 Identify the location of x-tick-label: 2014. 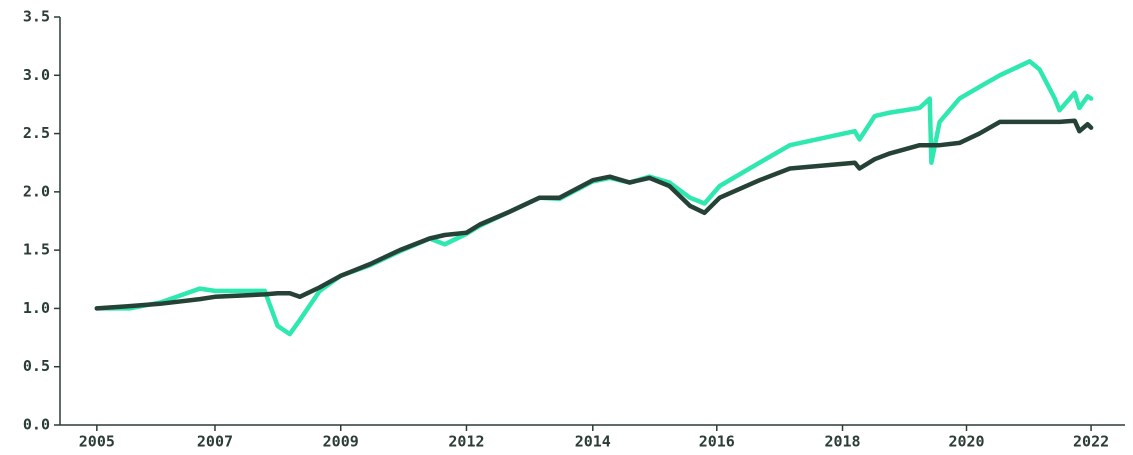
(593, 442).